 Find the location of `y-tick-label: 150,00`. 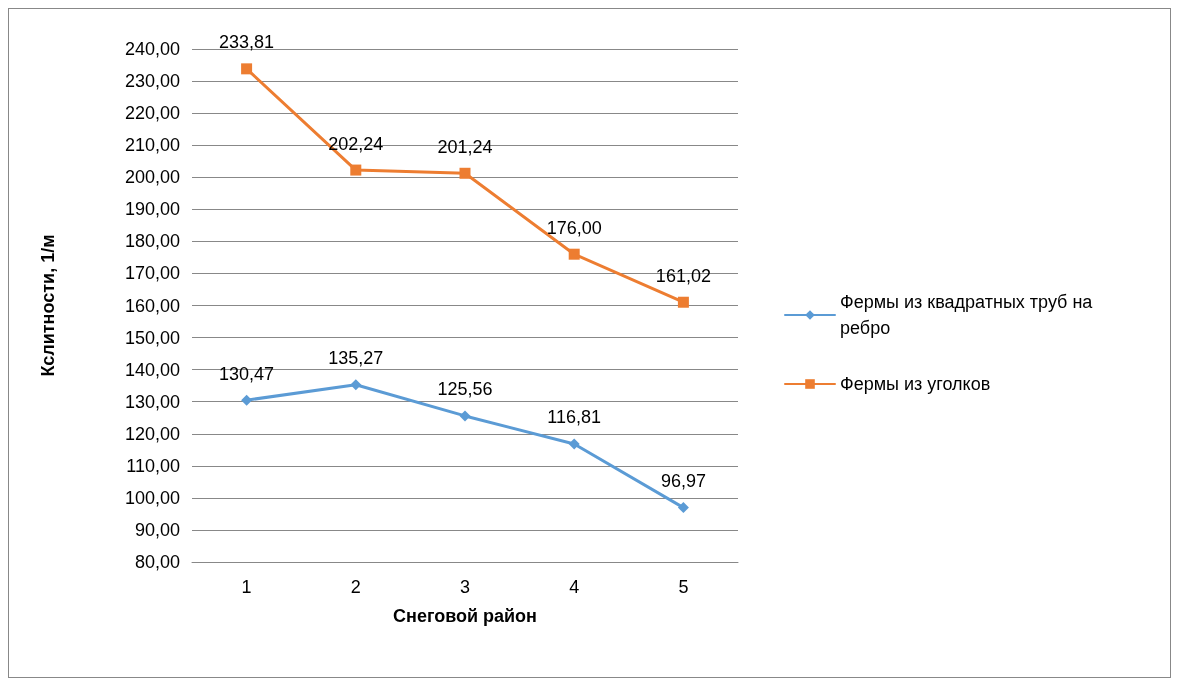

y-tick-label: 150,00 is located at coordinates (152, 337).